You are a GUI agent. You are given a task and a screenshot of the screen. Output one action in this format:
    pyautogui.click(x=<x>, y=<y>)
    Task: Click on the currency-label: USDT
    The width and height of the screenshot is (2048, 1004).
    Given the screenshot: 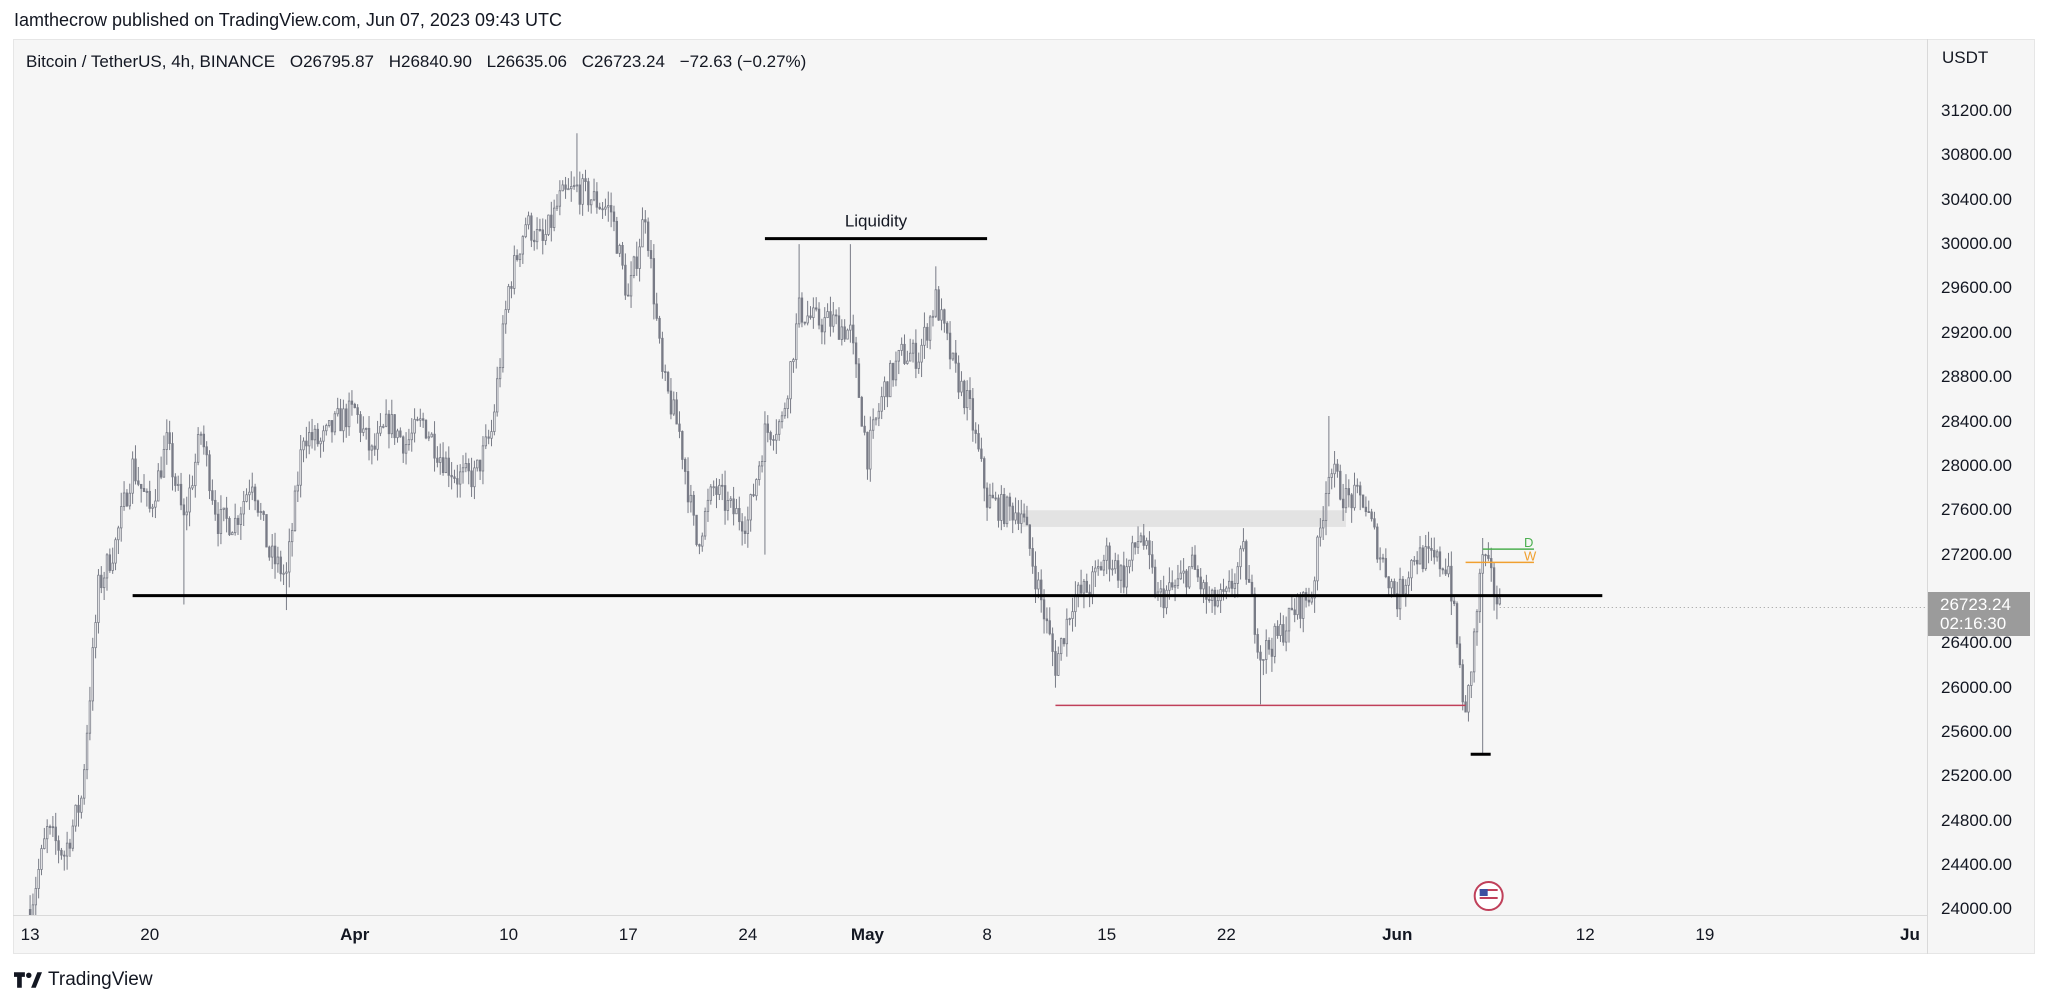 What is the action you would take?
    pyautogui.click(x=1965, y=57)
    